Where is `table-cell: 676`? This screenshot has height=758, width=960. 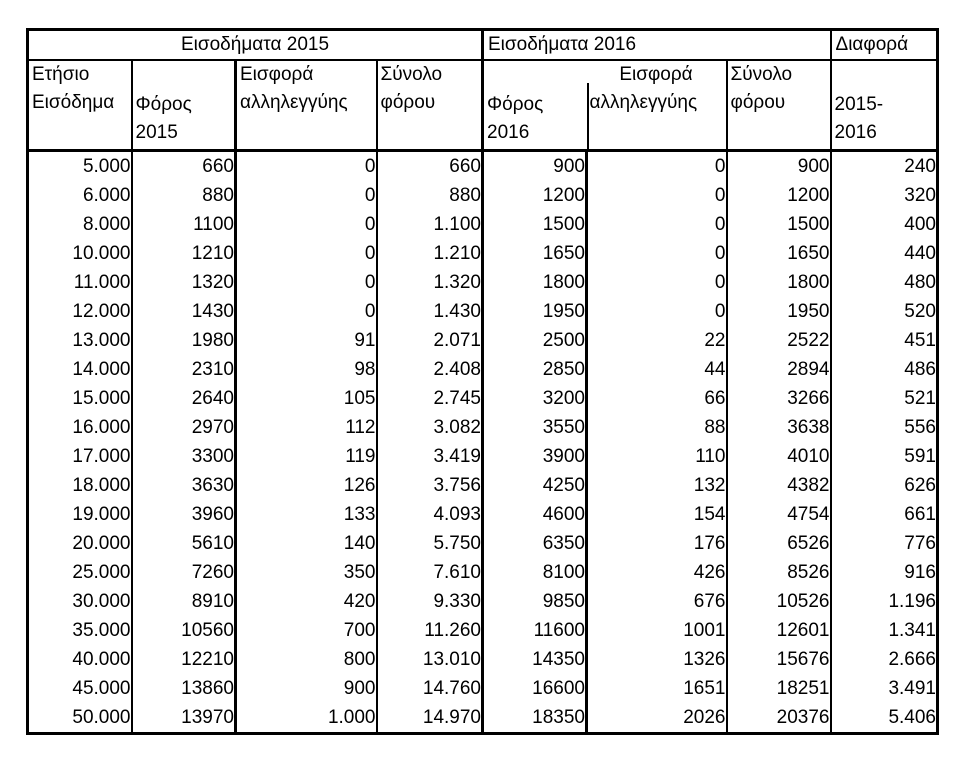
table-cell: 676 is located at coordinates (656, 601).